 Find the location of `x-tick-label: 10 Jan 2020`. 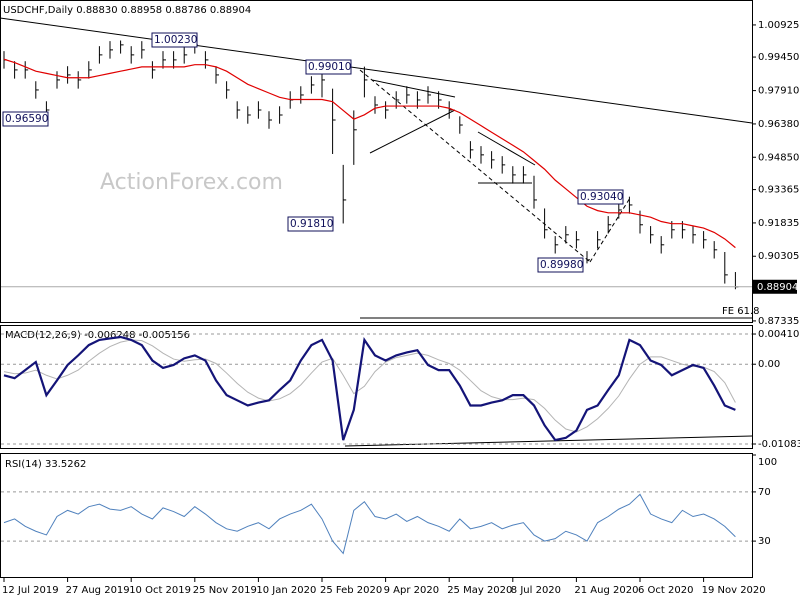

x-tick-label: 10 Jan 2020 is located at coordinates (286, 590).